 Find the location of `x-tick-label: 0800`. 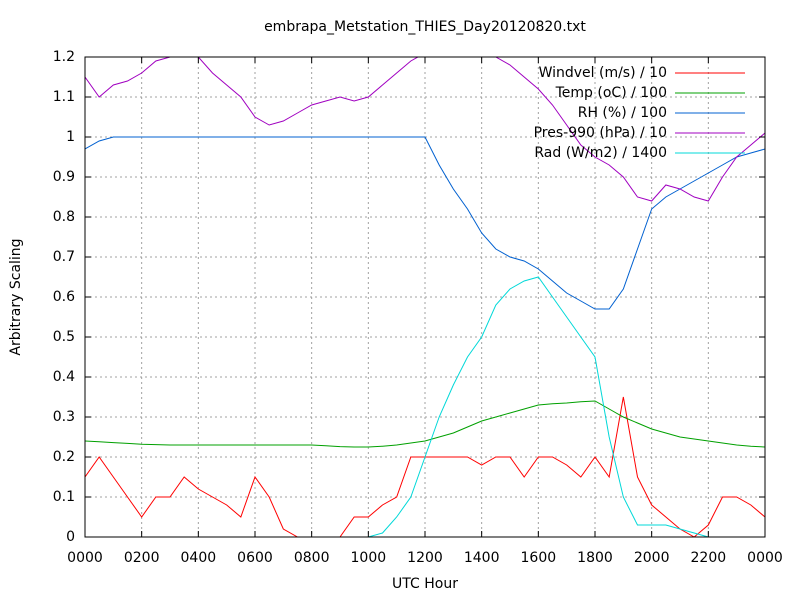

x-tick-label: 0800 is located at coordinates (312, 558).